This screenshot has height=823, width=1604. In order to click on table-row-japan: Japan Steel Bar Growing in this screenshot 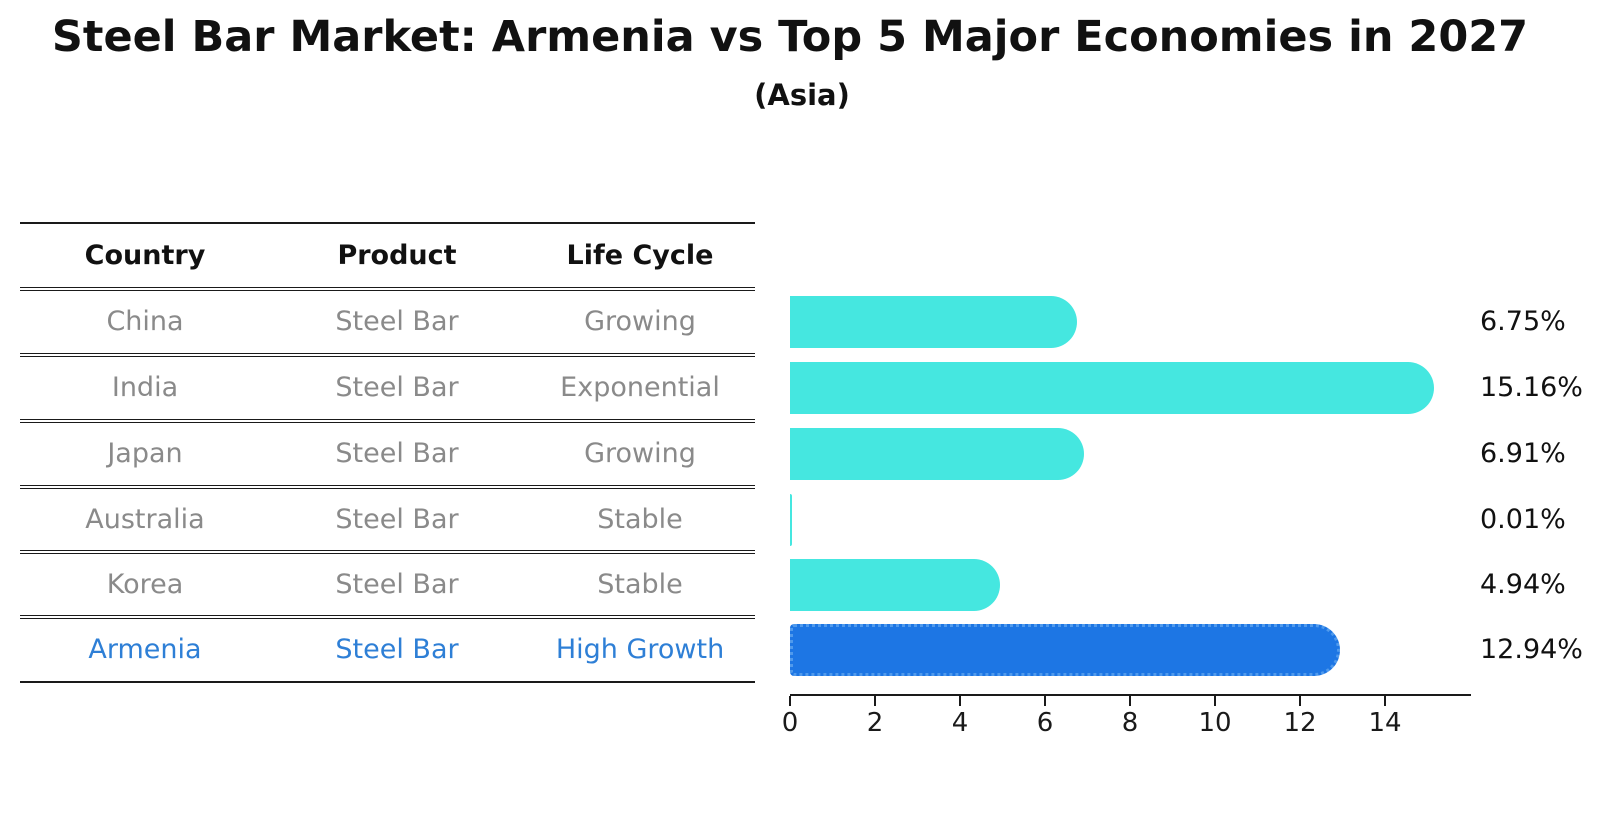, I will do `click(387, 454)`.